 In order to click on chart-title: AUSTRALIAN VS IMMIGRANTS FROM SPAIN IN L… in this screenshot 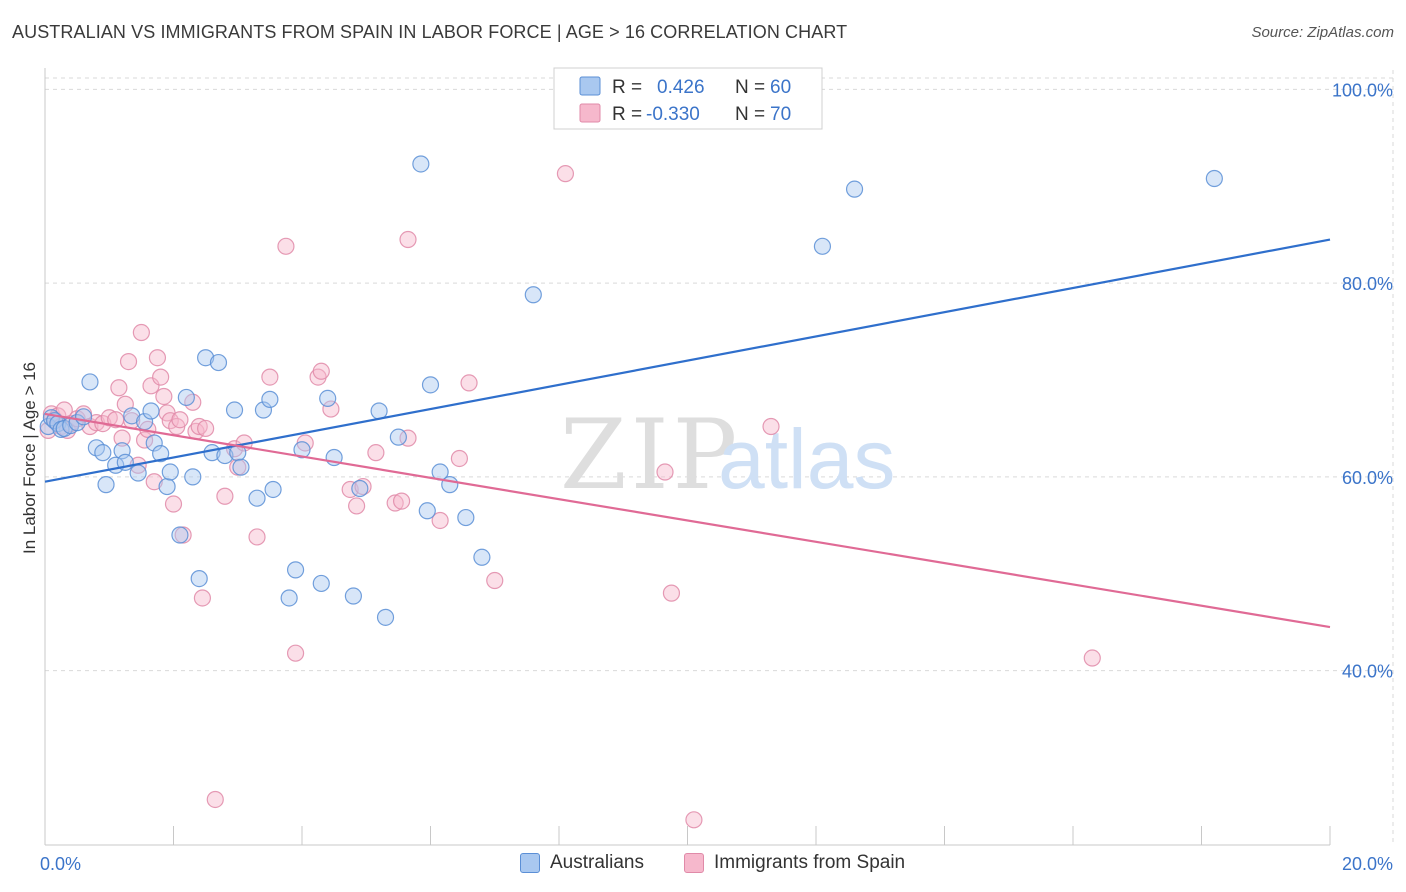, I will do `click(430, 32)`.